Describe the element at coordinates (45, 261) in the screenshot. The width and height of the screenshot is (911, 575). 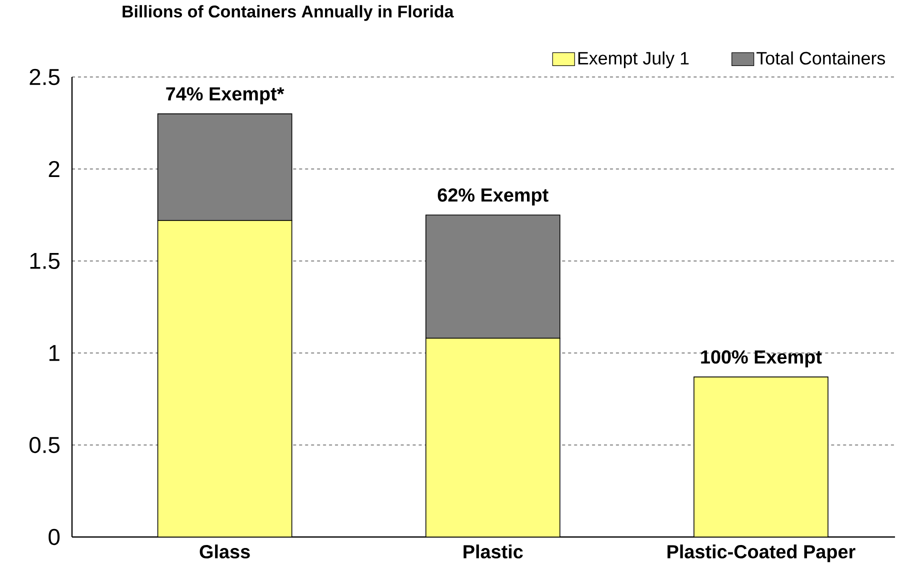
I see `y-tick-label: 1.5` at that location.